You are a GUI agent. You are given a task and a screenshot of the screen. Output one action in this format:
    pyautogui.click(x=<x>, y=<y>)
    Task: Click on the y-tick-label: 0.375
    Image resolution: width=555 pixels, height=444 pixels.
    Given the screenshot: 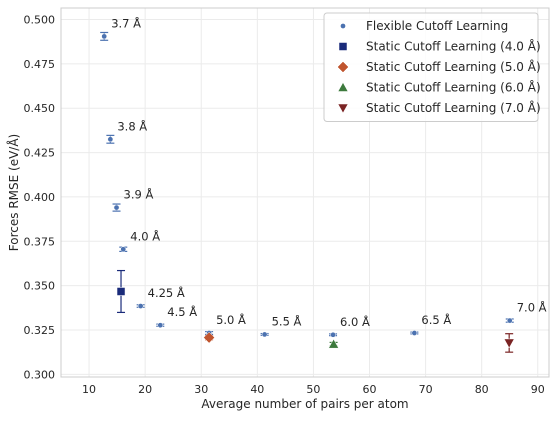 What is the action you would take?
    pyautogui.click(x=40, y=241)
    